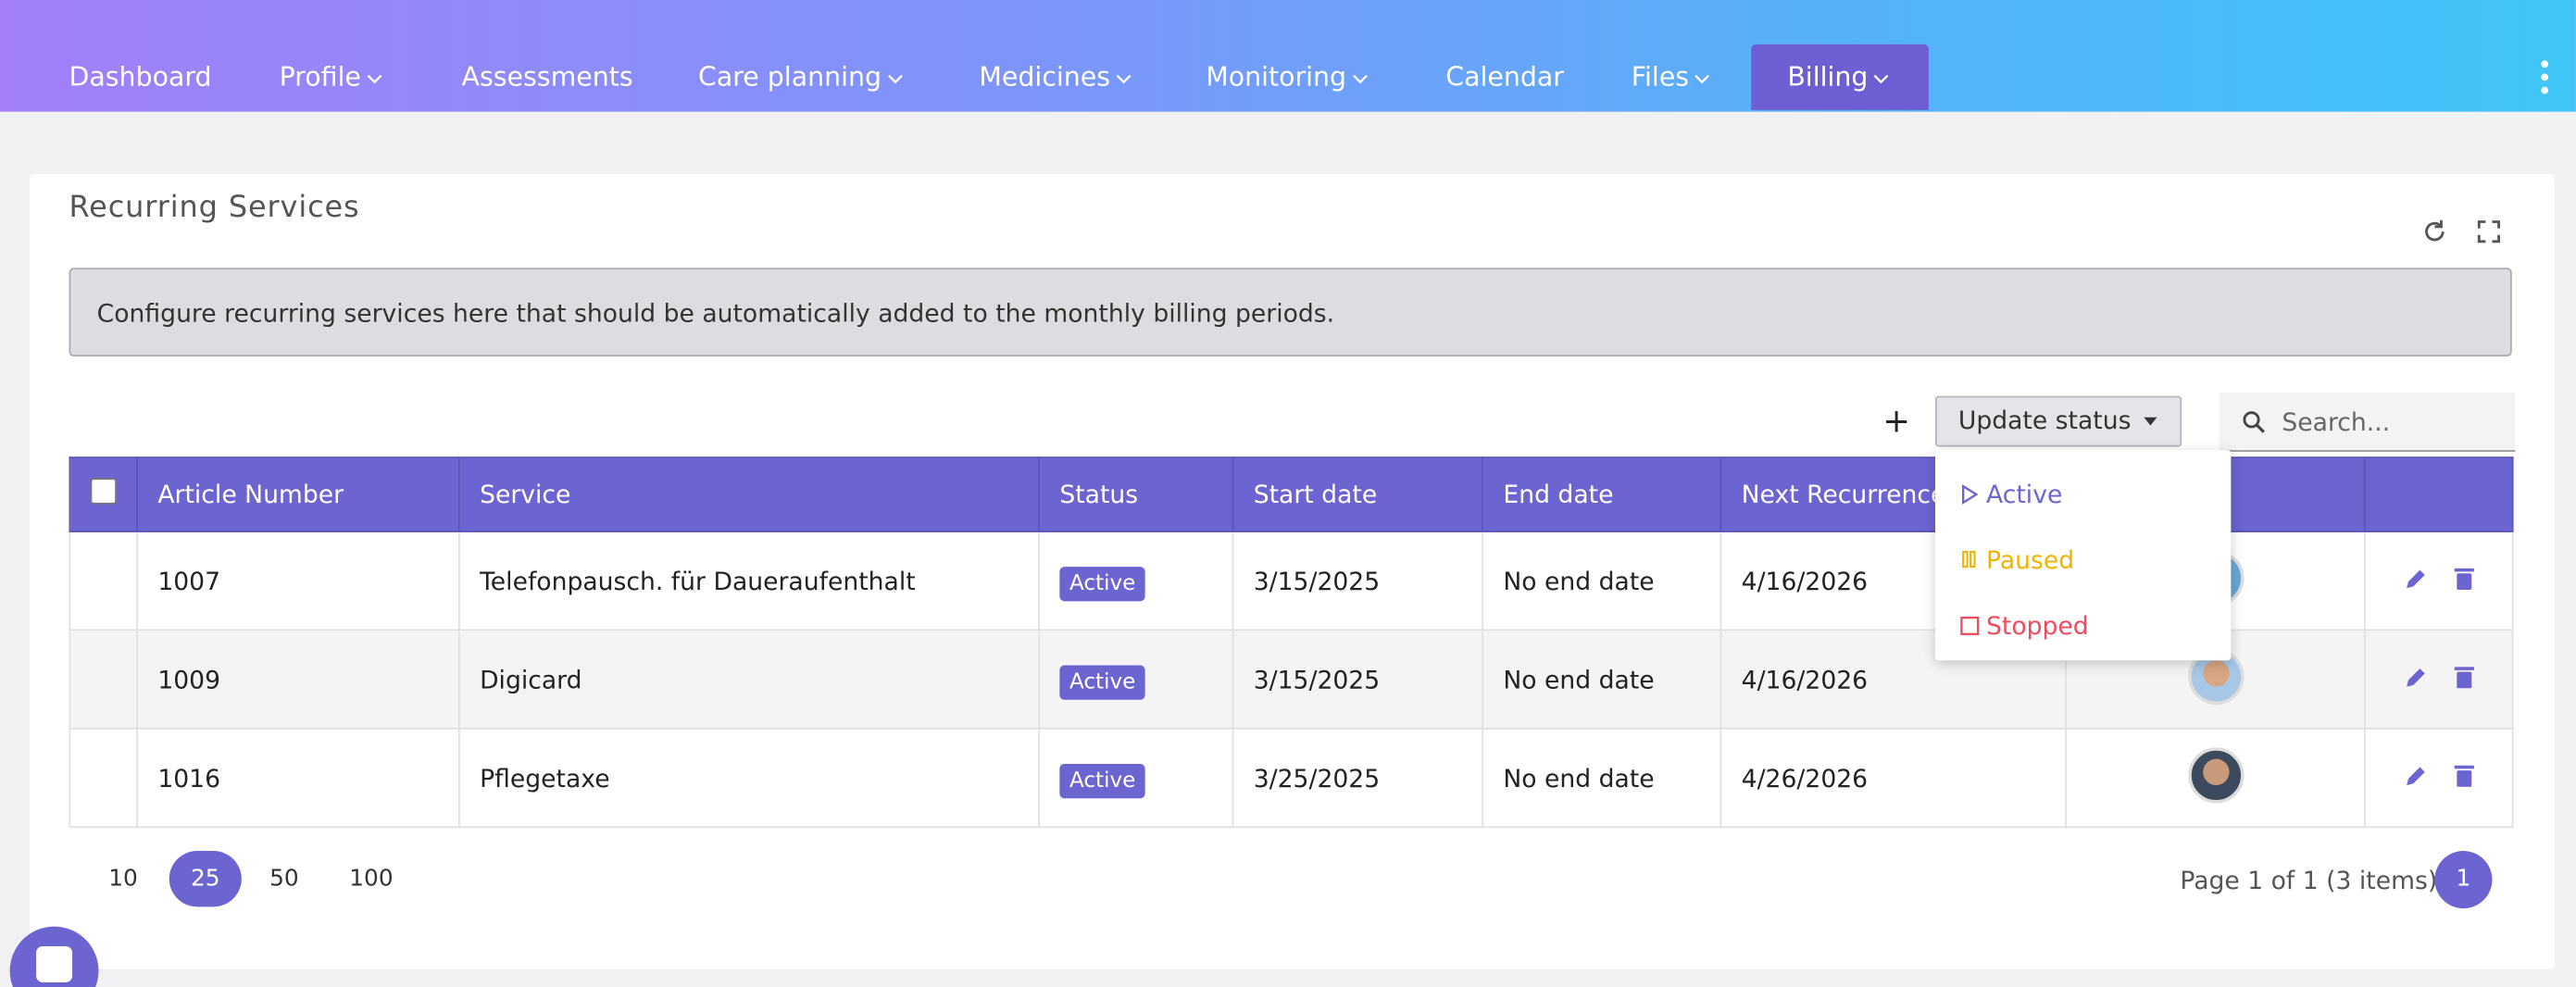 This screenshot has width=2576, height=987. I want to click on nav-item: Billing, so click(1840, 77).